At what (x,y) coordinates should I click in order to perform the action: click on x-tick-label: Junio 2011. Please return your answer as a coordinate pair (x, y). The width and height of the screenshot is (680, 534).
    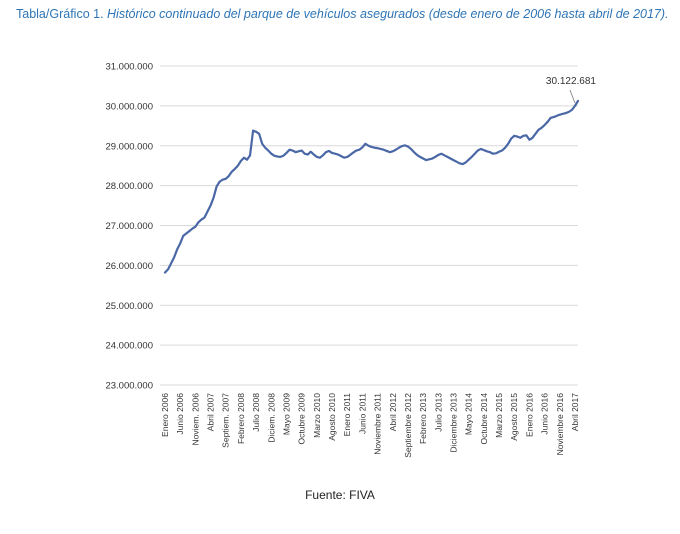
    Looking at the image, I should click on (362, 413).